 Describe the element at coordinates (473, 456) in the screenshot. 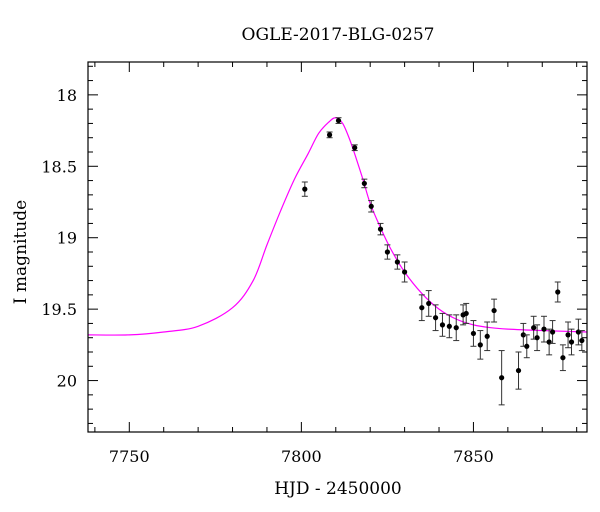

I see `x-tick-label: 7850` at that location.